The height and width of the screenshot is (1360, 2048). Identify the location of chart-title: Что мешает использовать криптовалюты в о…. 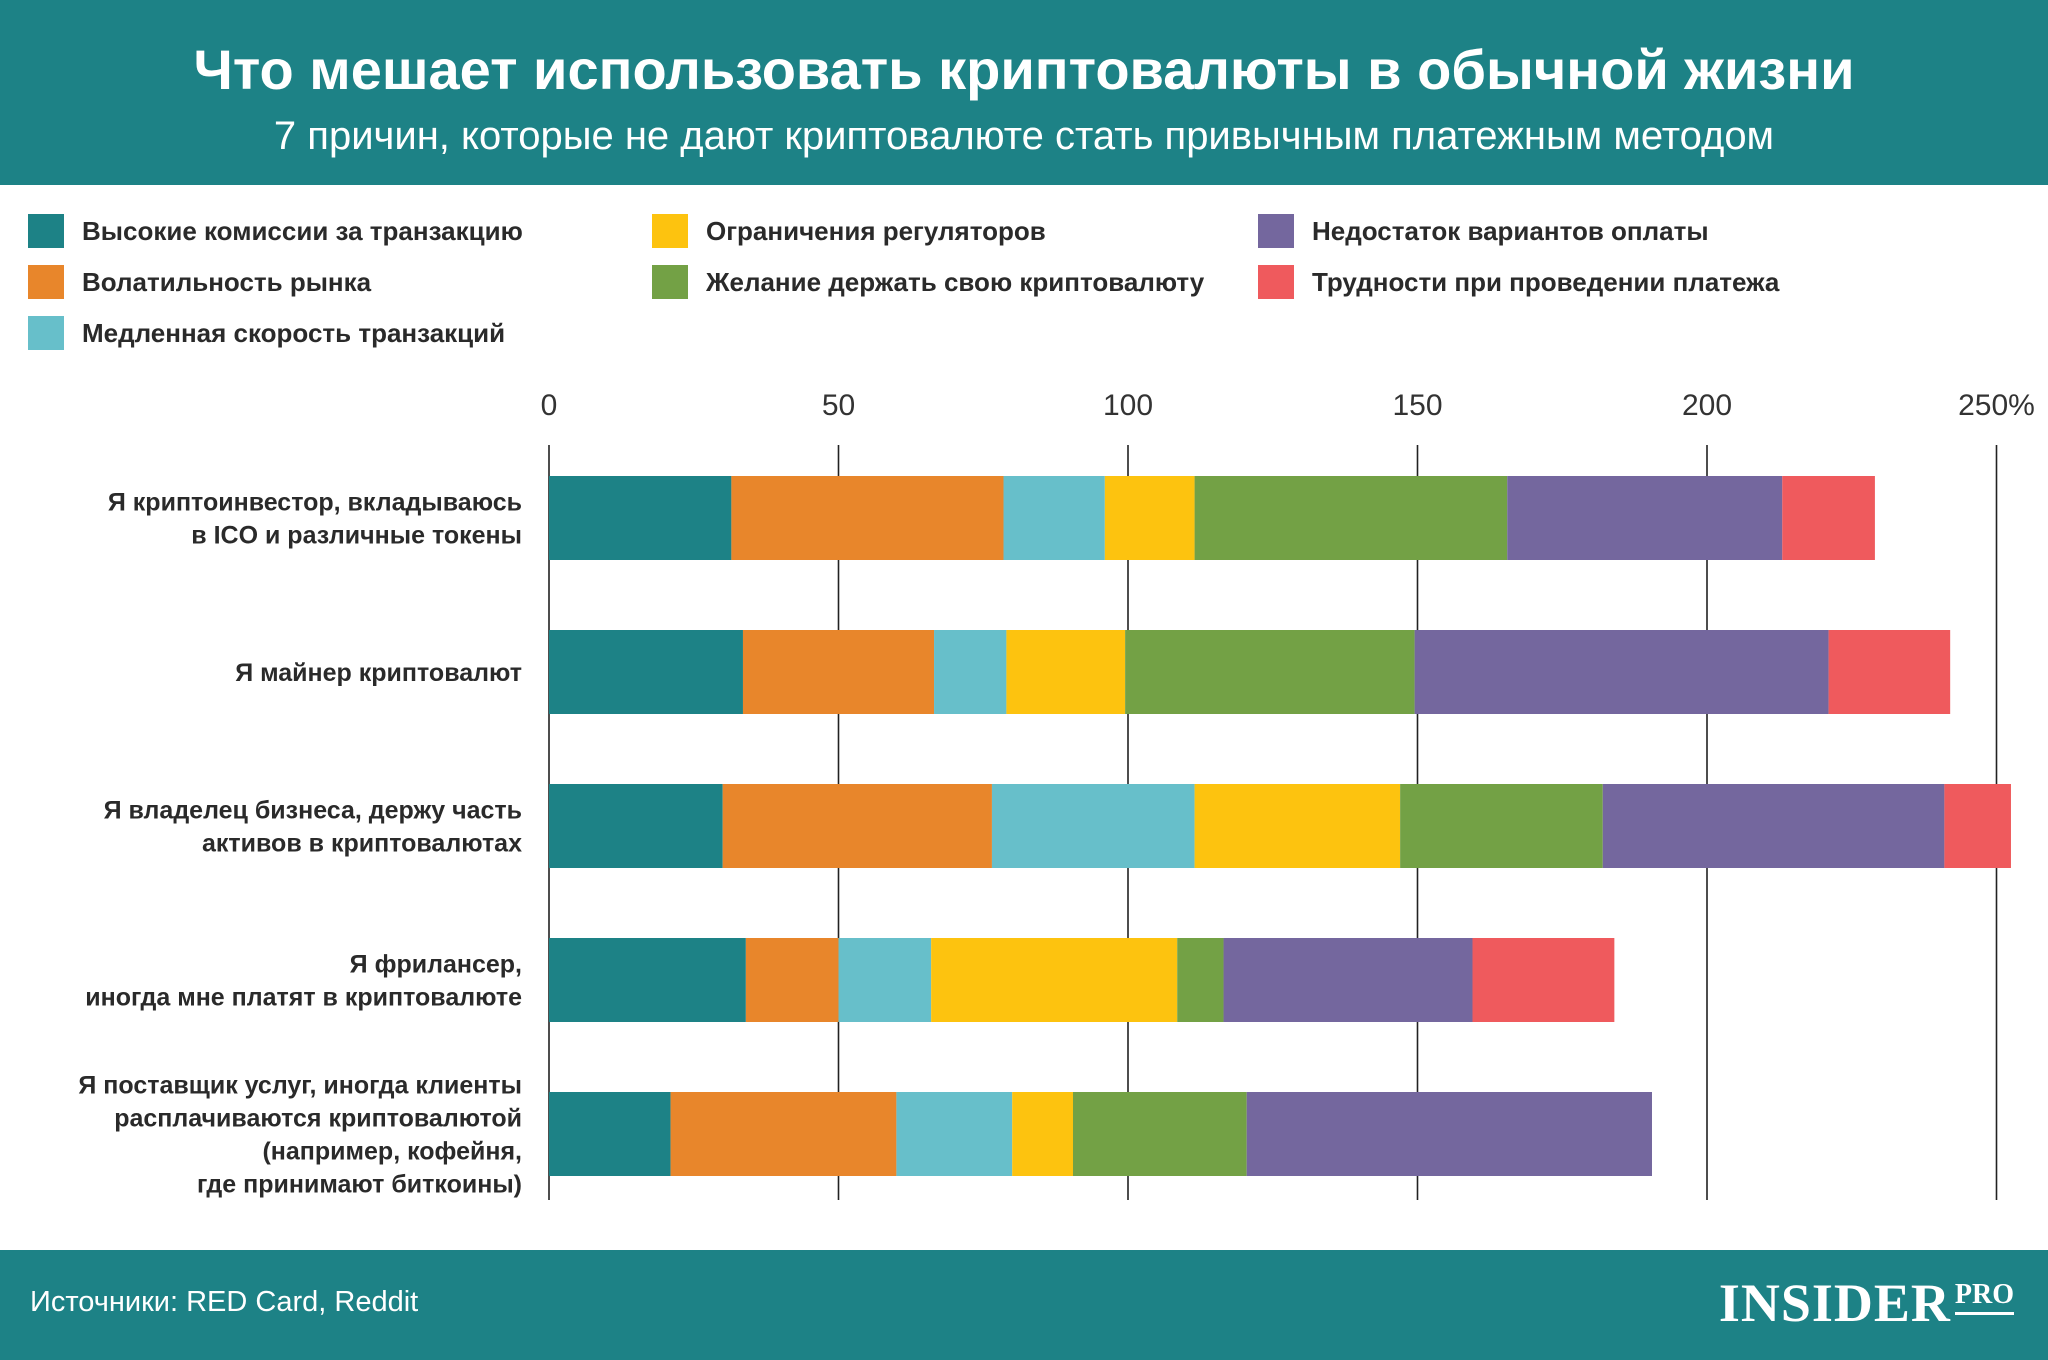
(1024, 69).